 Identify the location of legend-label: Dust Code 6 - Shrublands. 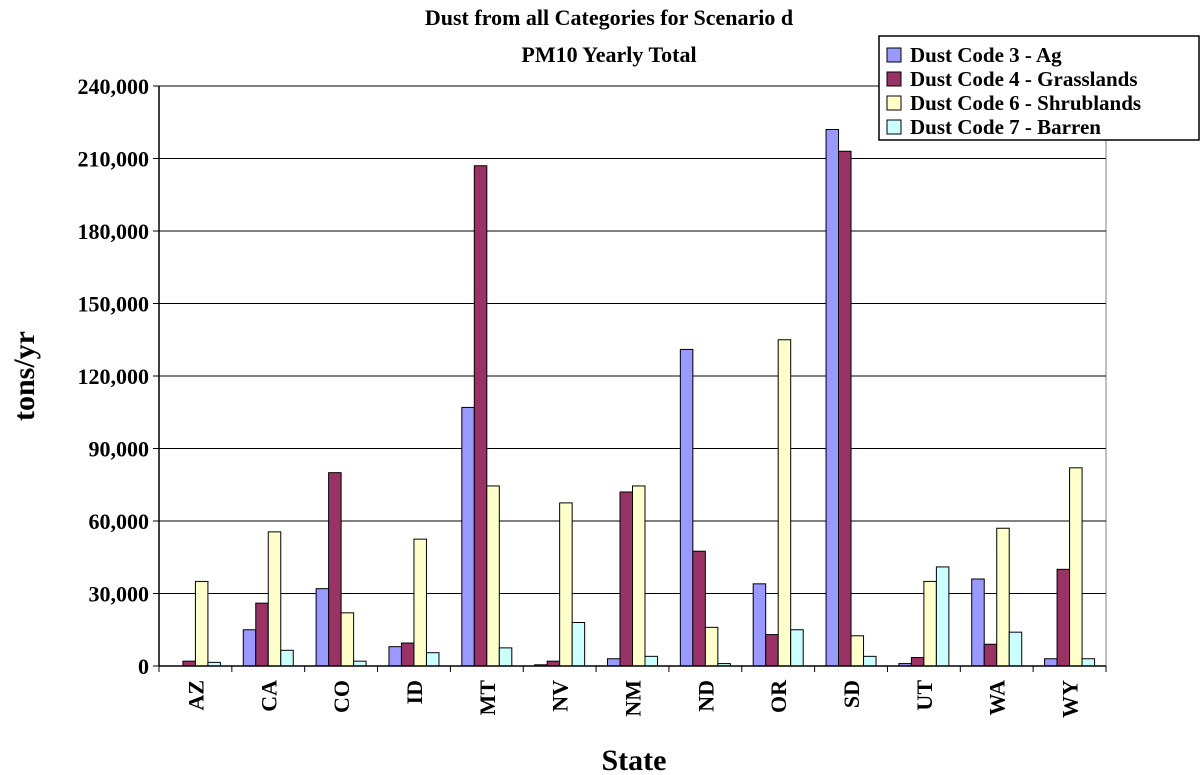
(1025, 103).